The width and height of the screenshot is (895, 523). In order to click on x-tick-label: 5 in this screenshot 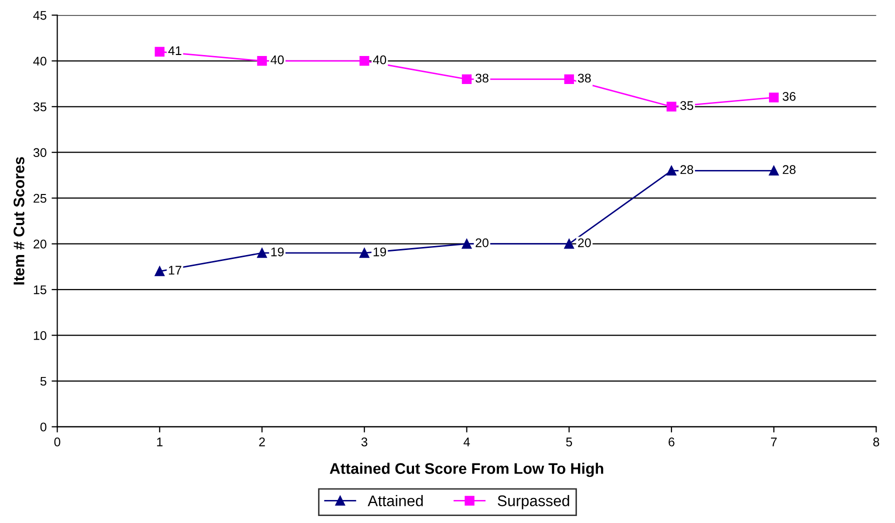, I will do `click(569, 442)`.